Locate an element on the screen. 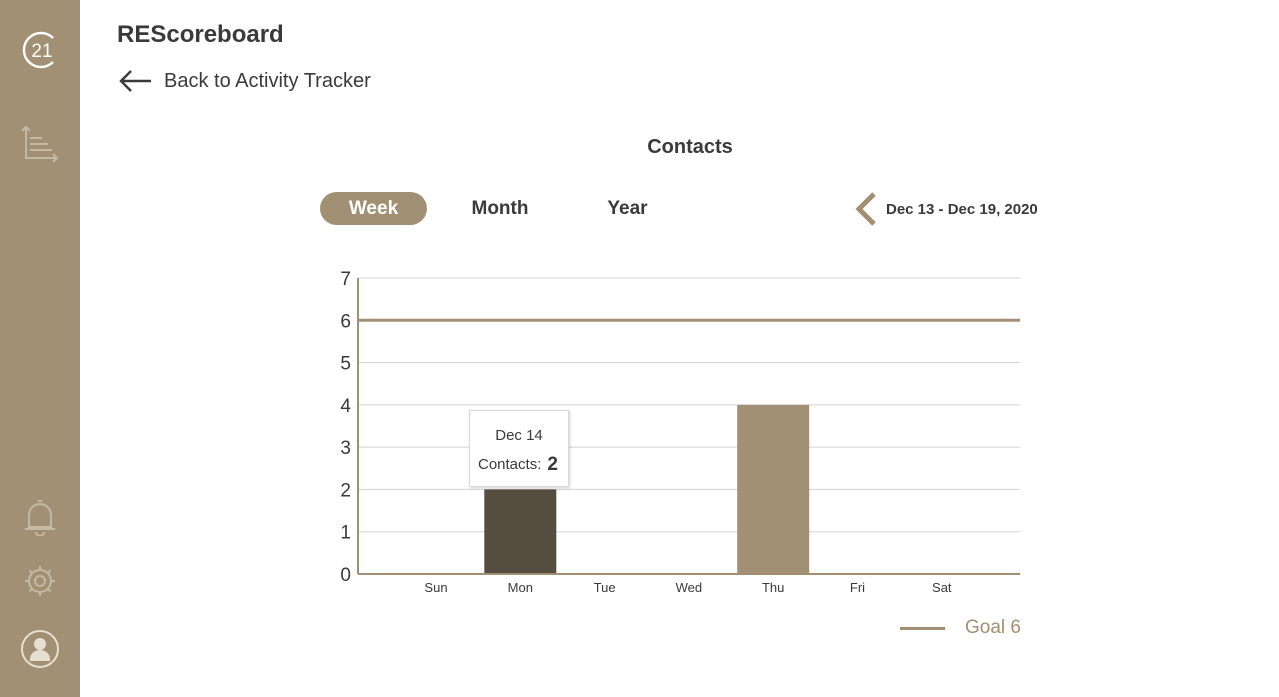 The height and width of the screenshot is (697, 1279). x-tick-label: Sun is located at coordinates (435, 587).